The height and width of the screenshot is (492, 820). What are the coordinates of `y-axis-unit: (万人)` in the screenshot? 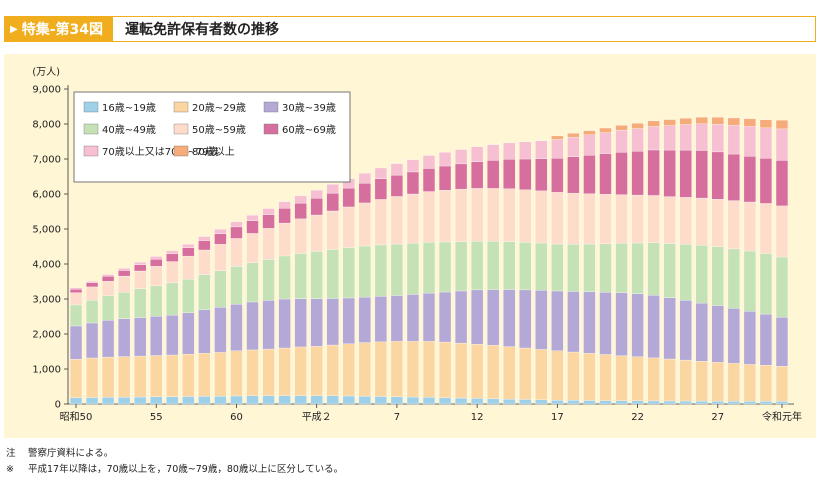 It's located at (46, 72).